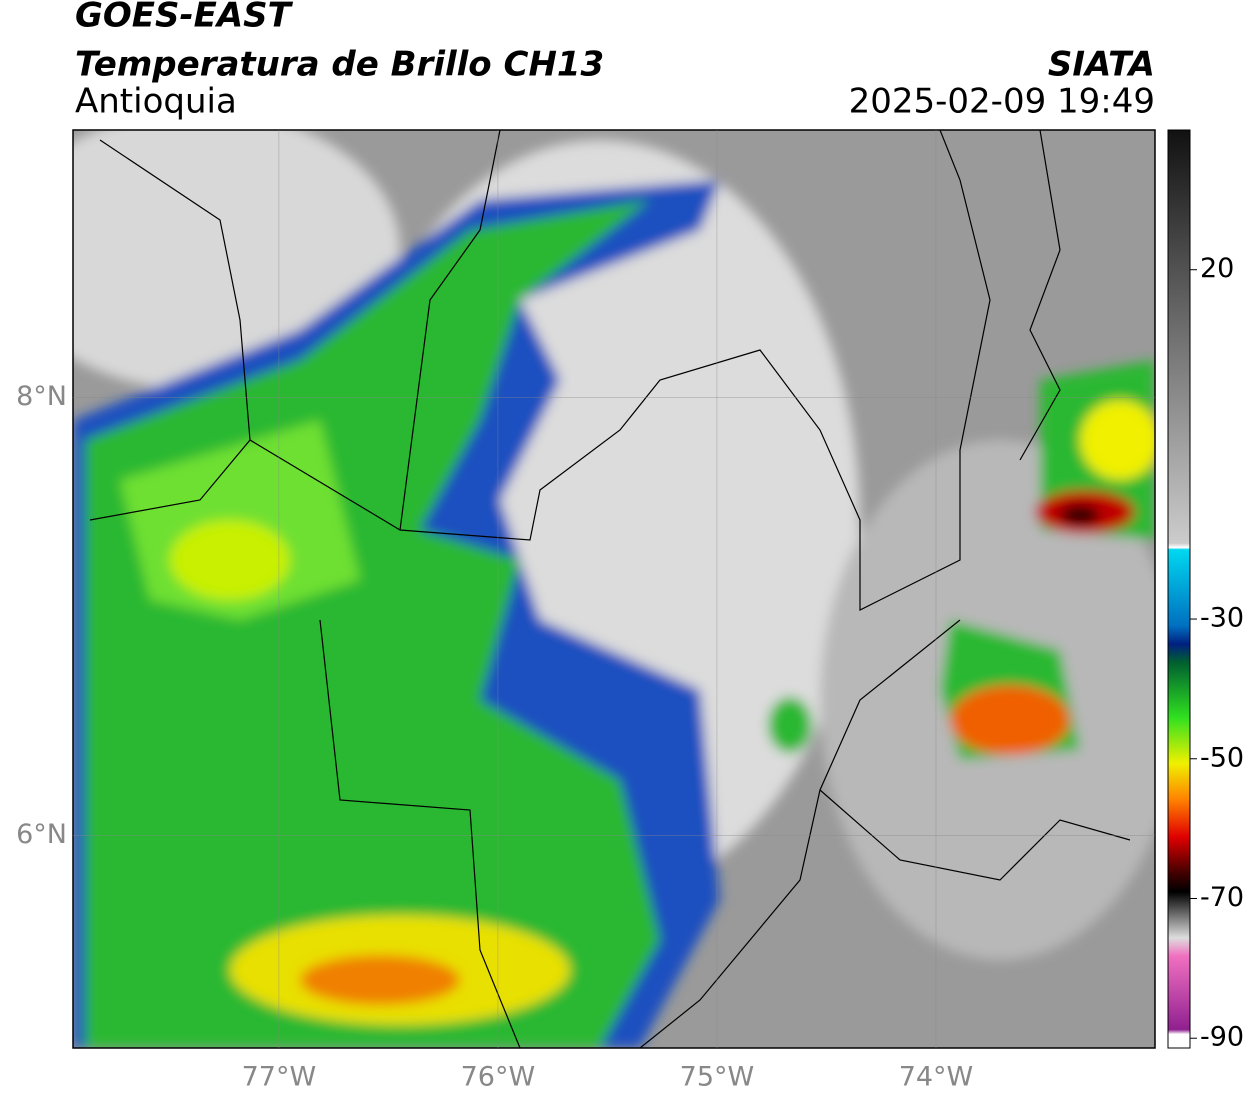 The height and width of the screenshot is (1103, 1252). Describe the element at coordinates (1222, 757) in the screenshot. I see `colorbar-tick-label: -50` at that location.